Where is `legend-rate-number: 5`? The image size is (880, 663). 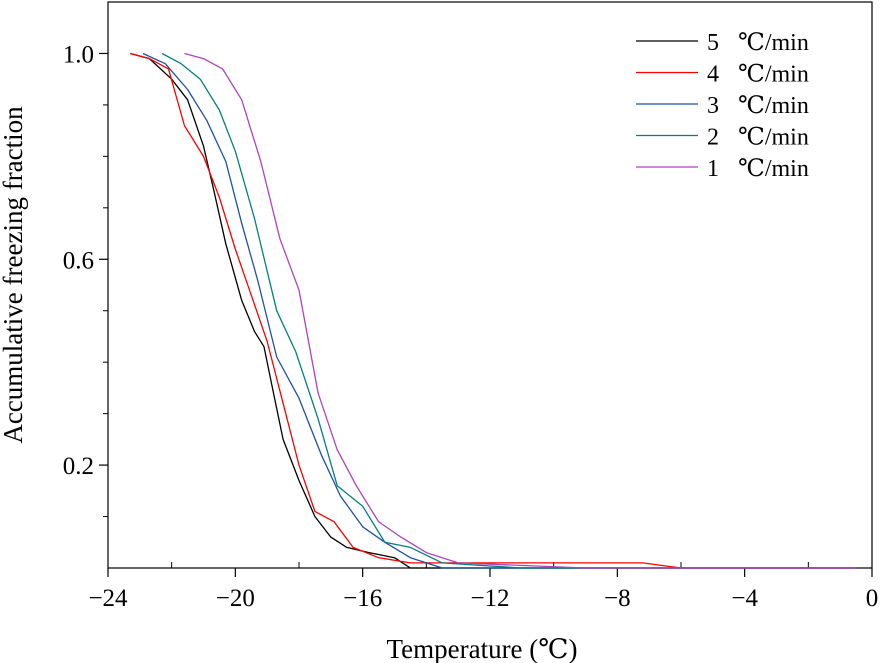
legend-rate-number: 5 is located at coordinates (713, 43).